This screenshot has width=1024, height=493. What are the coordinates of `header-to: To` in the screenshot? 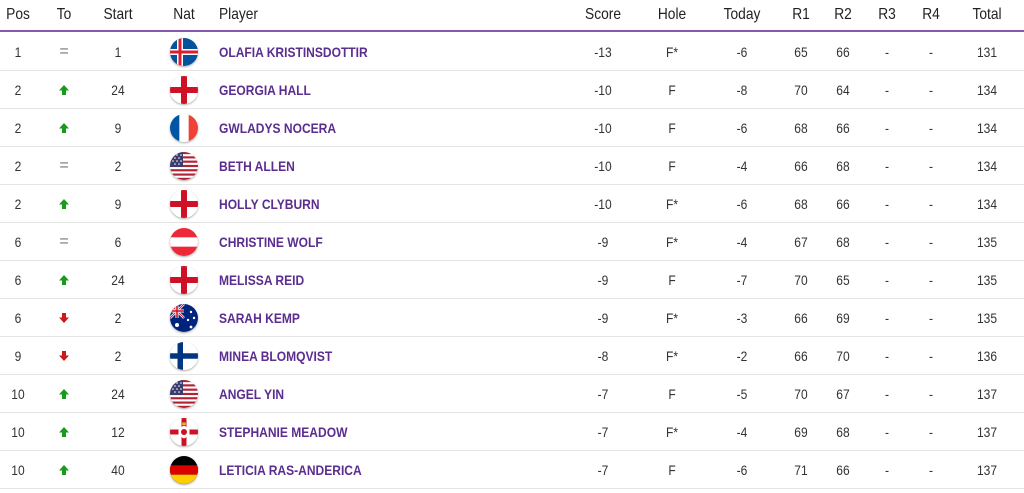 It's located at (64, 14).